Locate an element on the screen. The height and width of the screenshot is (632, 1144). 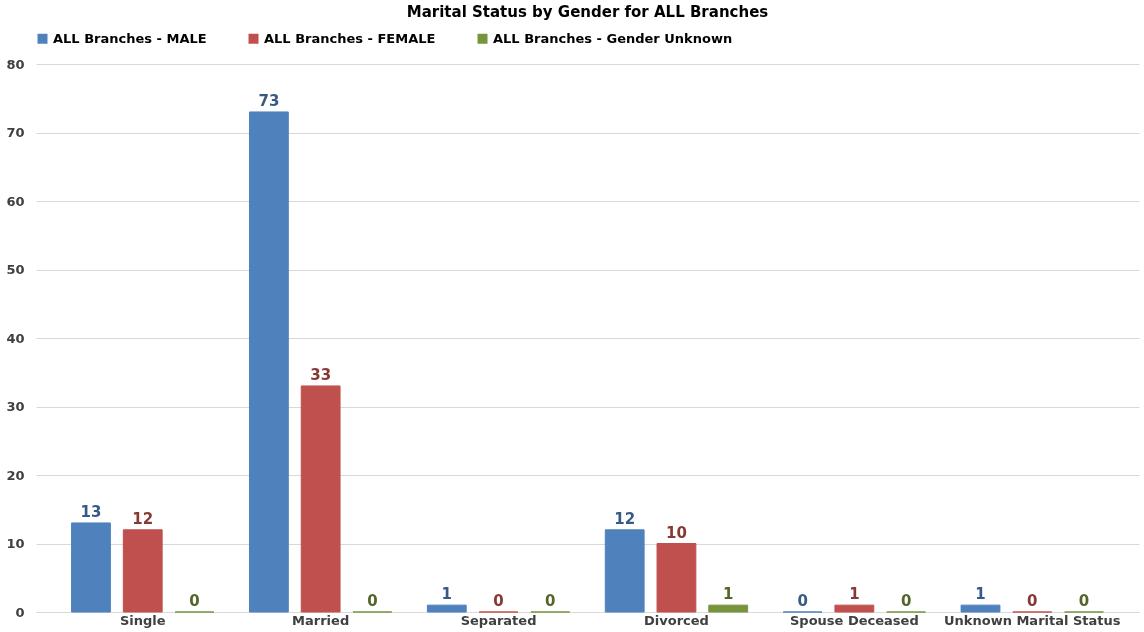
y-tick-label: 60 is located at coordinates (15, 201).